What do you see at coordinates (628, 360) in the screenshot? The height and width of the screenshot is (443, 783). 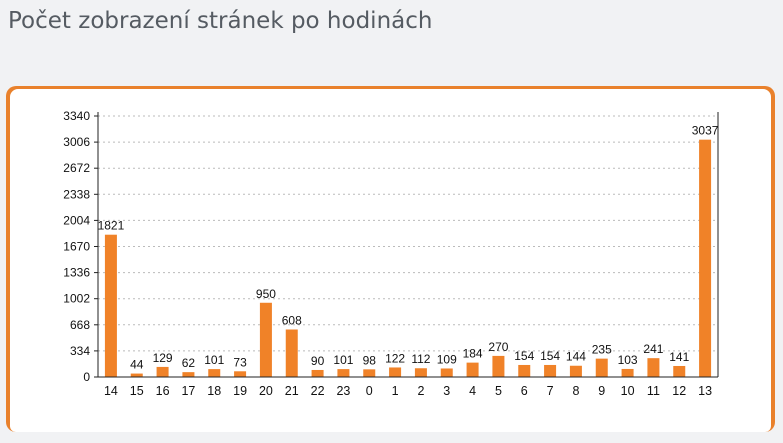 I see `value-label: 103` at bounding box center [628, 360].